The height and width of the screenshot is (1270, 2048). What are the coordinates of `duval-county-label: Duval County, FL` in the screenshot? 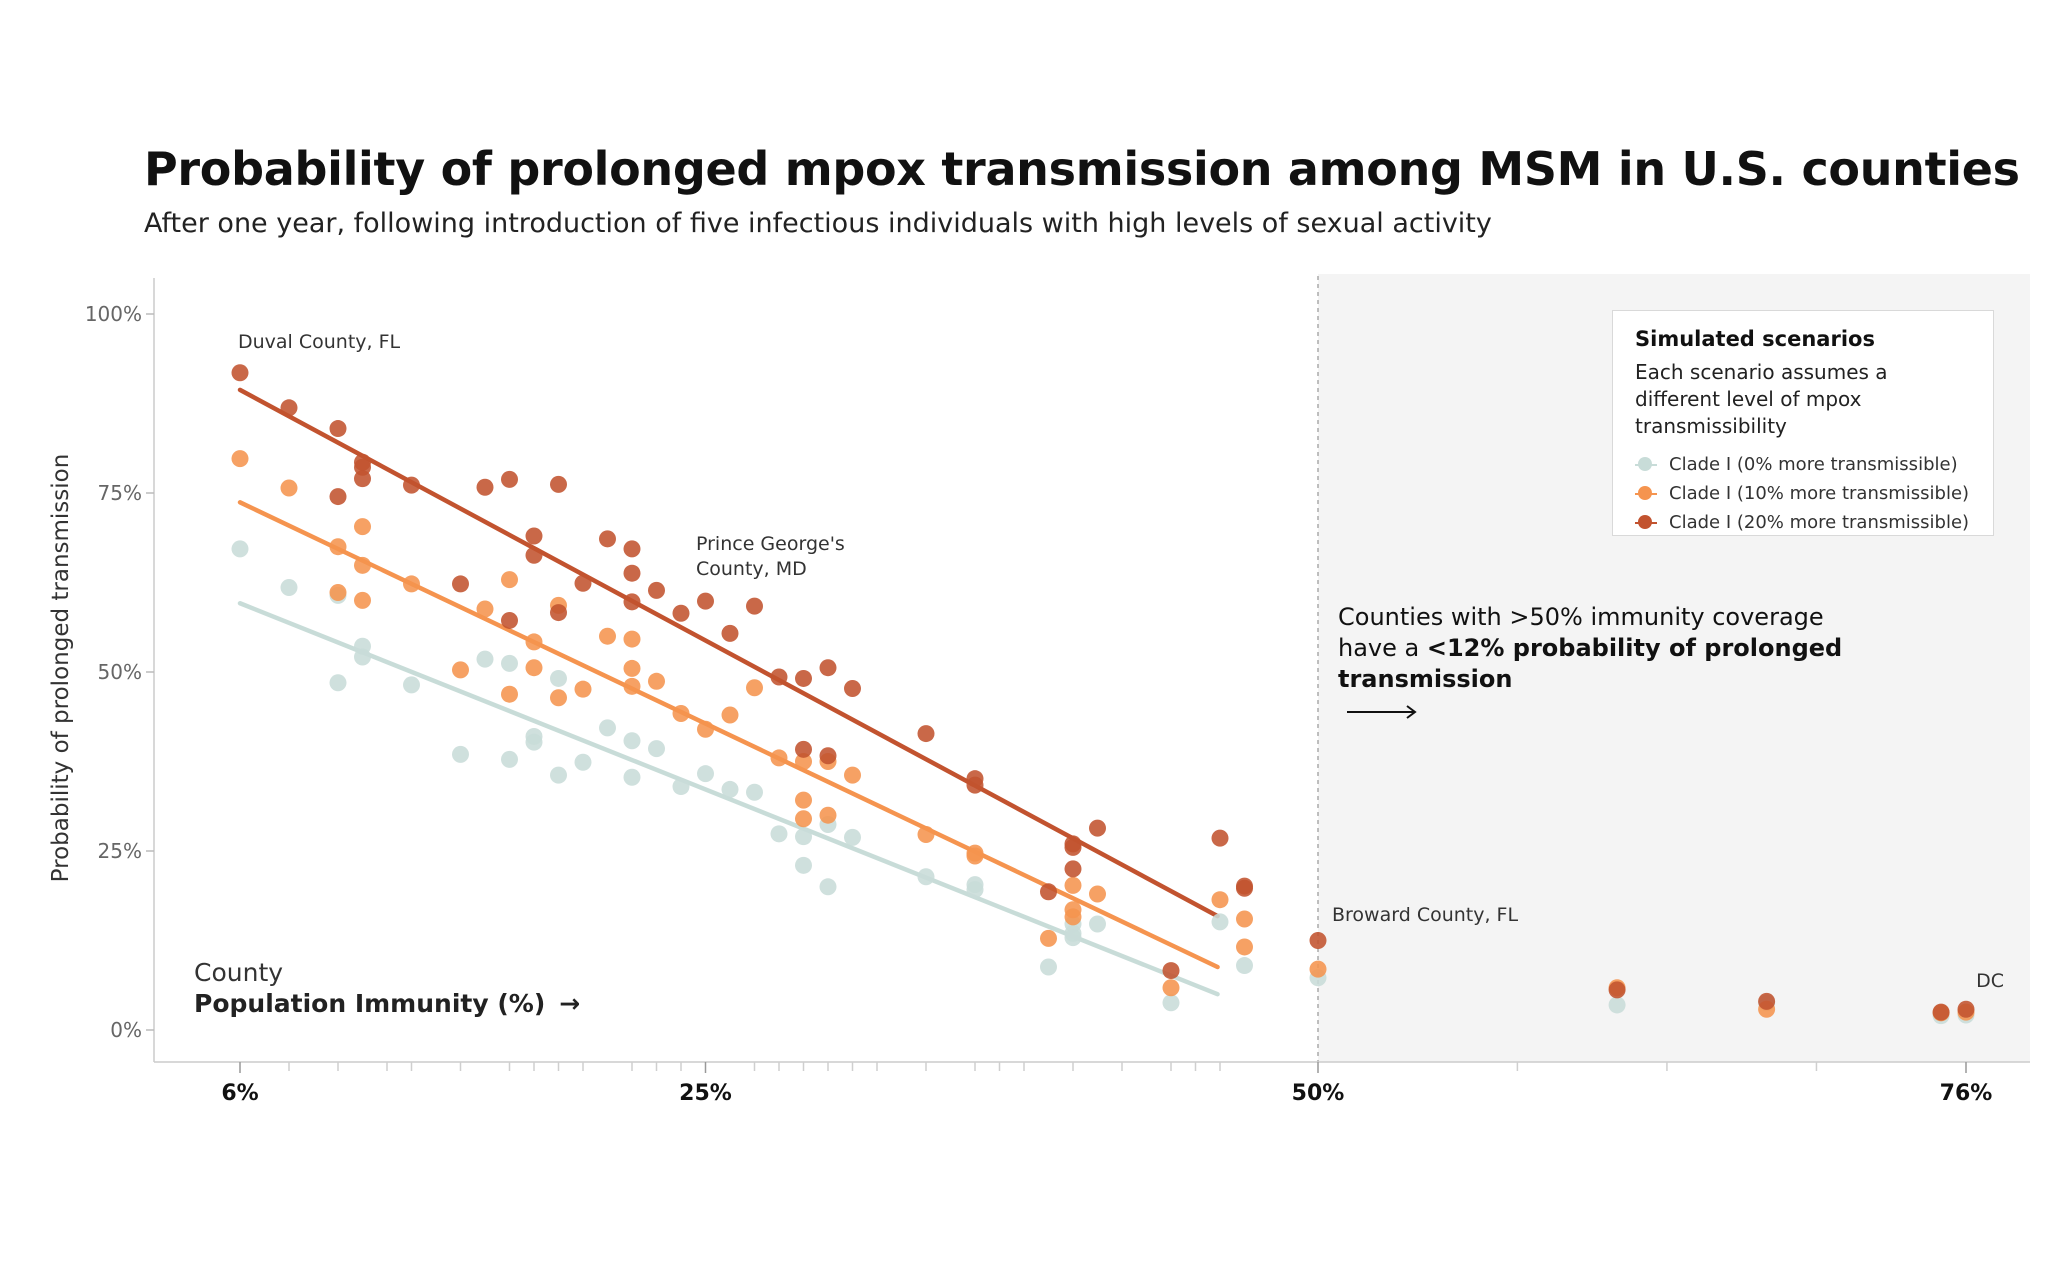 It's located at (319, 342).